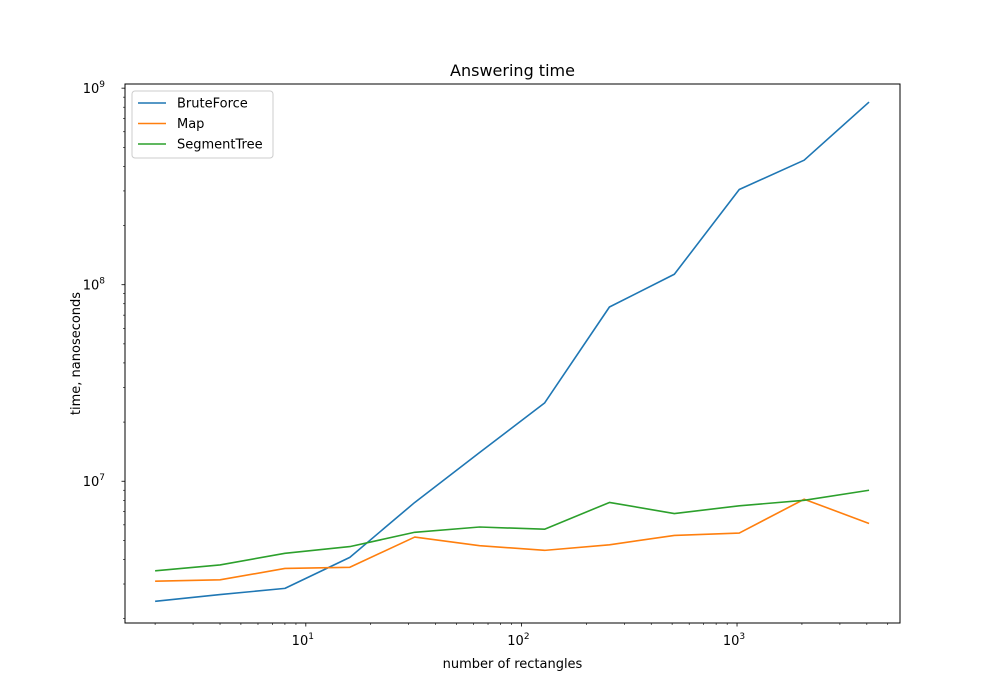  I want to click on legend-frame, so click(202, 124).